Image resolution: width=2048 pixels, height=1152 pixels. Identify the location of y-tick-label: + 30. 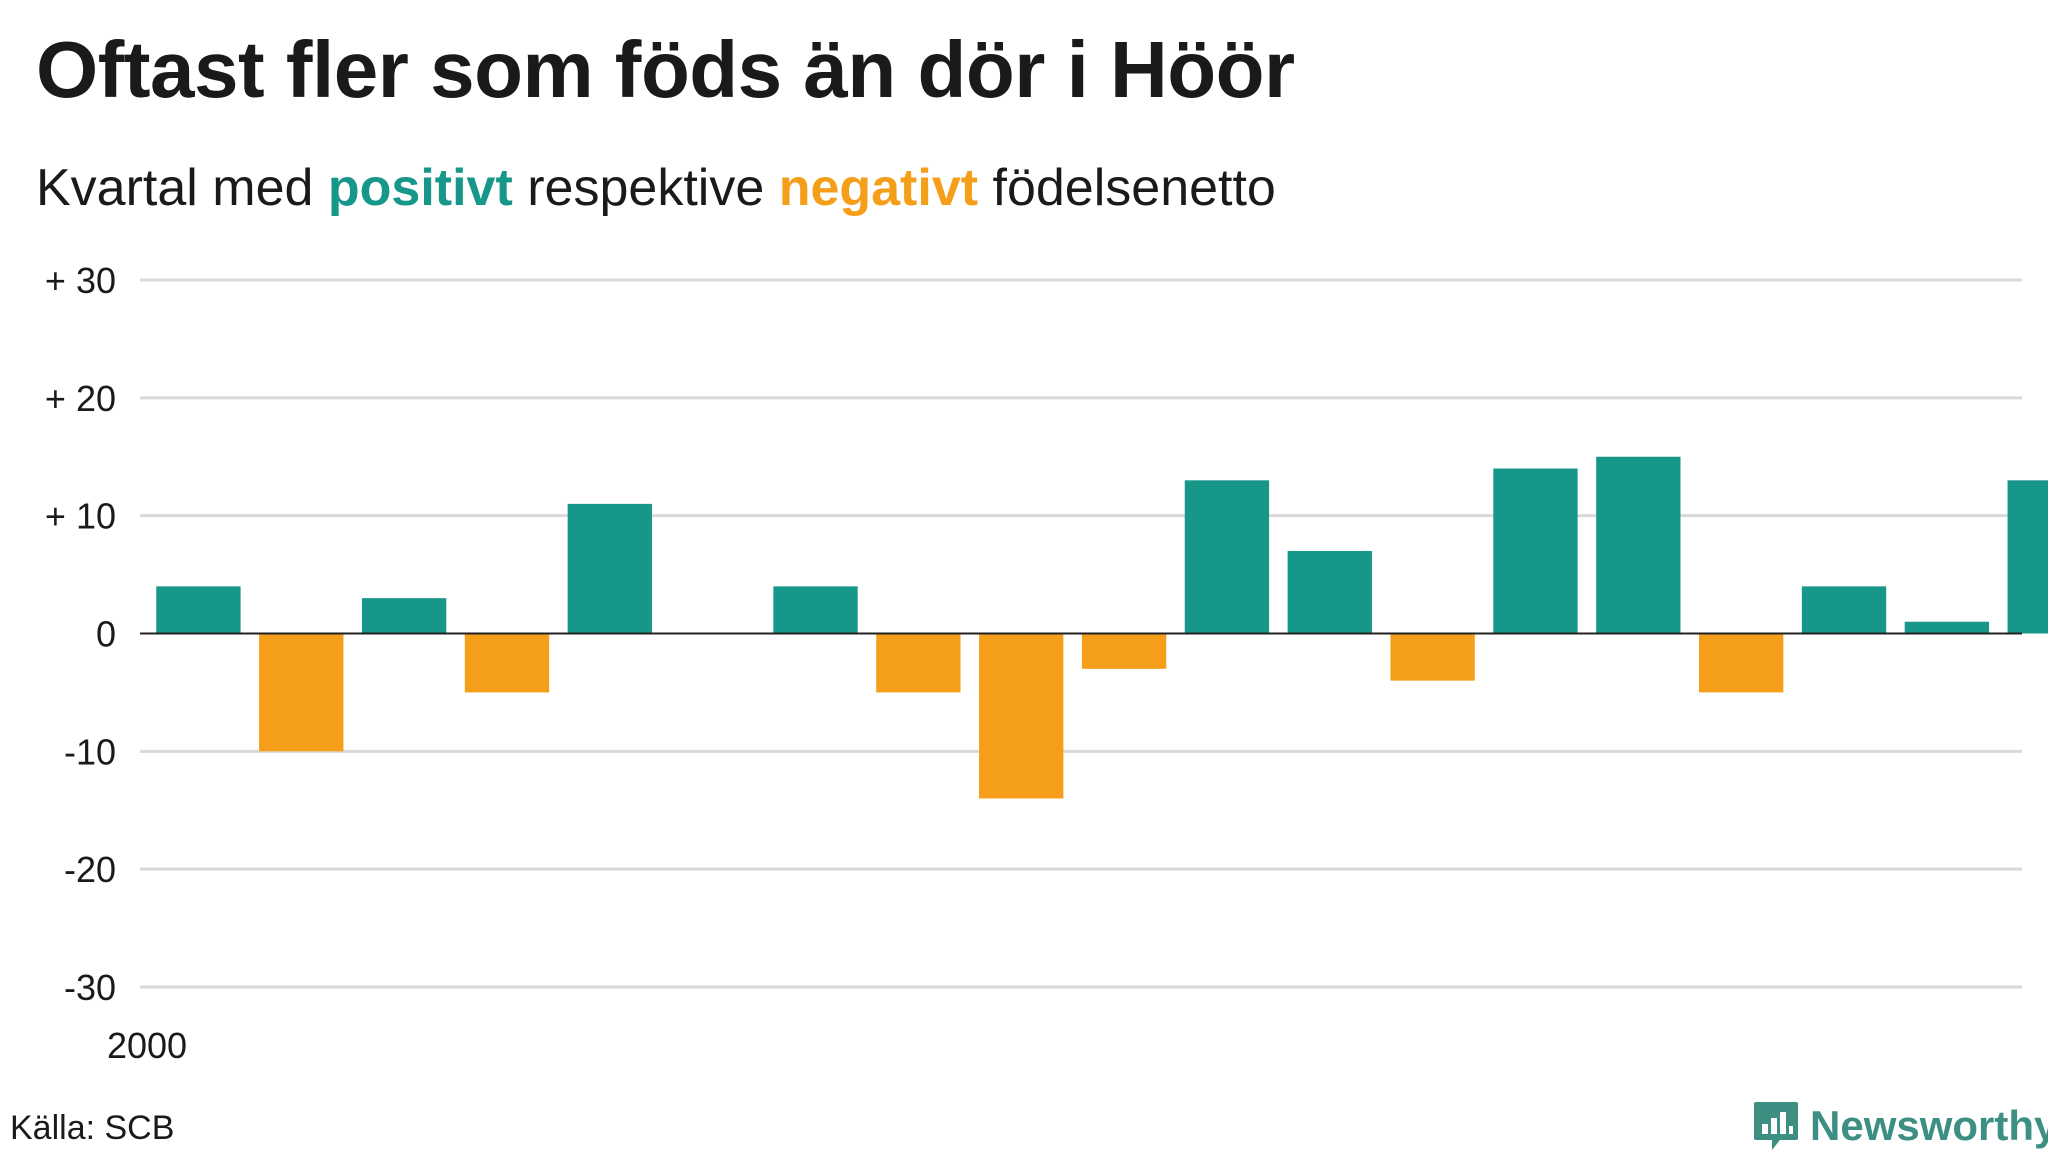
(80, 280).